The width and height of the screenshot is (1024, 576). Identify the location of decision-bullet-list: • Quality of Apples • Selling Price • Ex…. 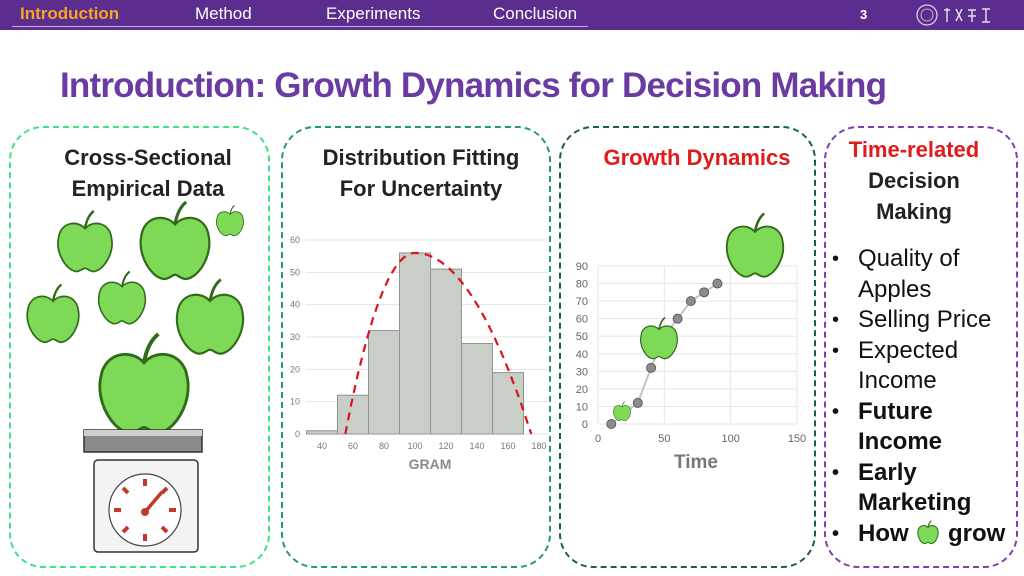
(925, 396).